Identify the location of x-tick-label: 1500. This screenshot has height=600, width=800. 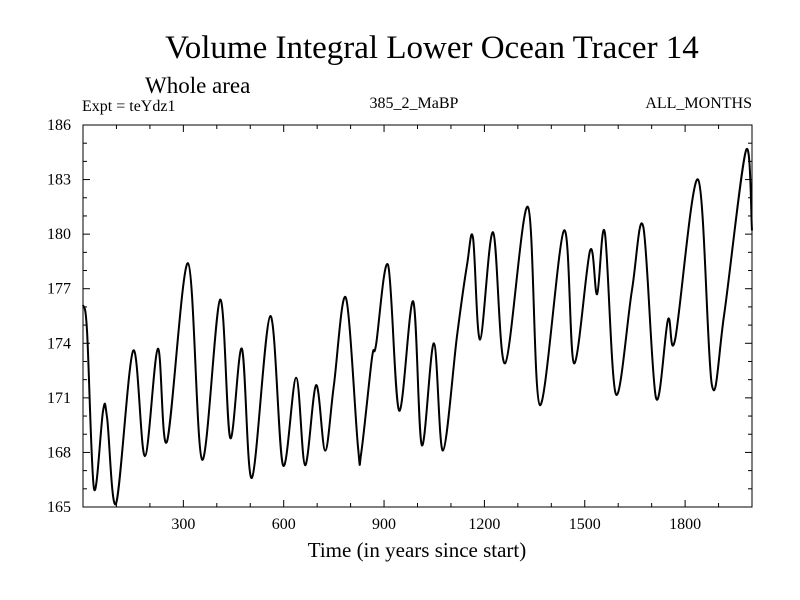
(585, 524).